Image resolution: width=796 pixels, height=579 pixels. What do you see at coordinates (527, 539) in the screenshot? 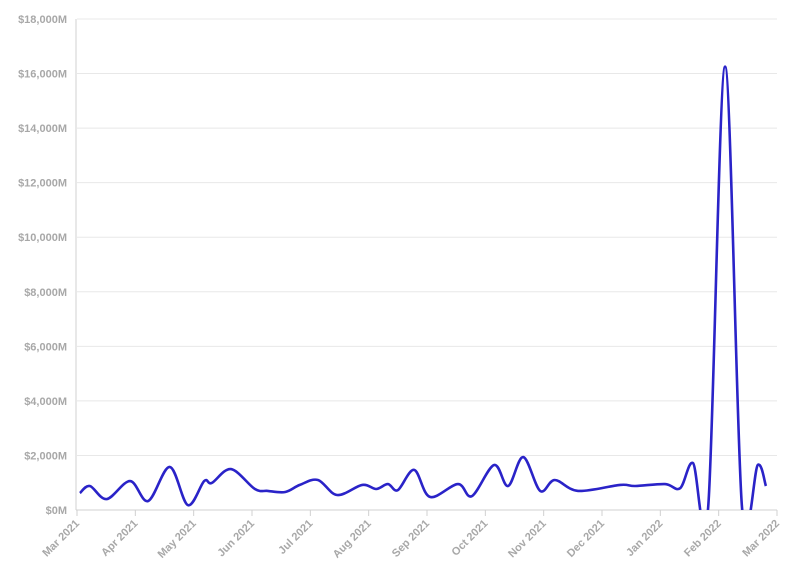
I see `x-tick-label: Nov 2021` at bounding box center [527, 539].